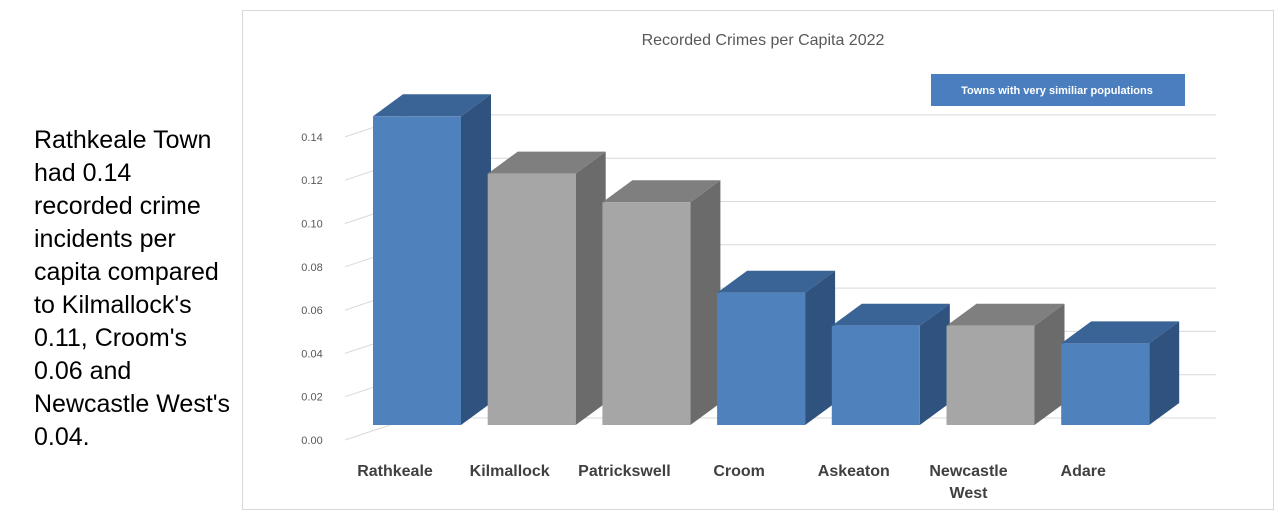 This screenshot has height=512, width=1276. Describe the element at coordinates (311, 225) in the screenshot. I see `y-tick-label: 0.10` at that location.